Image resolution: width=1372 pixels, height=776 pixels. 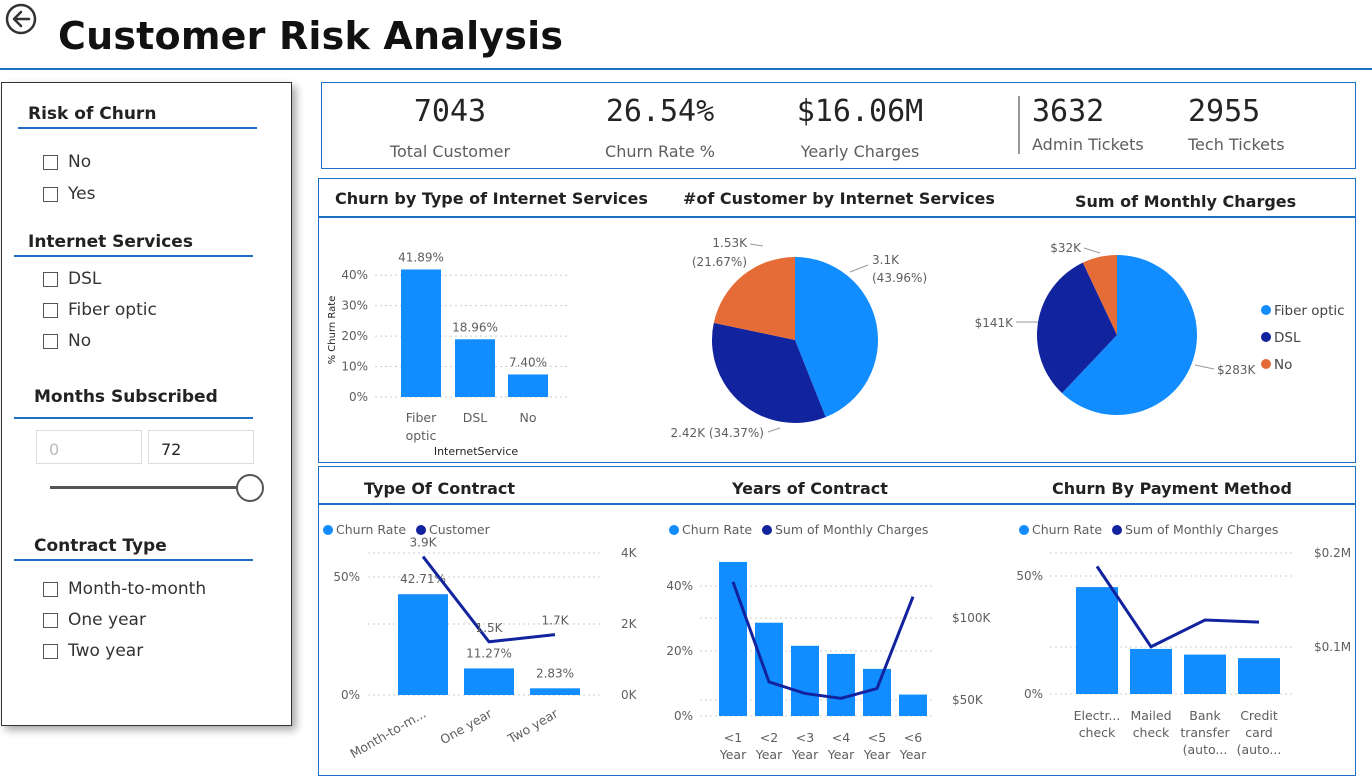 What do you see at coordinates (995, 323) in the screenshot?
I see `data-label: $141K` at bounding box center [995, 323].